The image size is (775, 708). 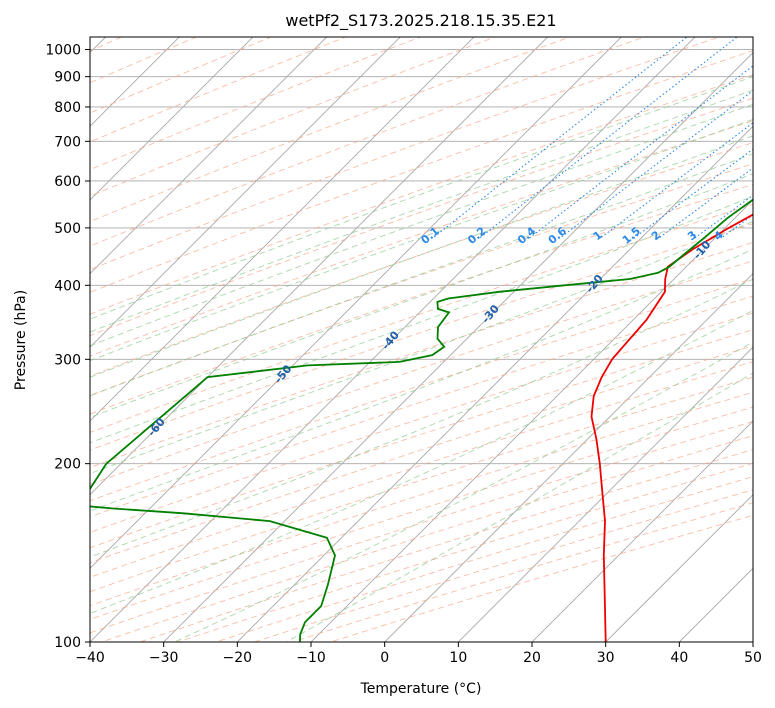 What do you see at coordinates (67, 360) in the screenshot?
I see `y-tick-label: 300` at bounding box center [67, 360].